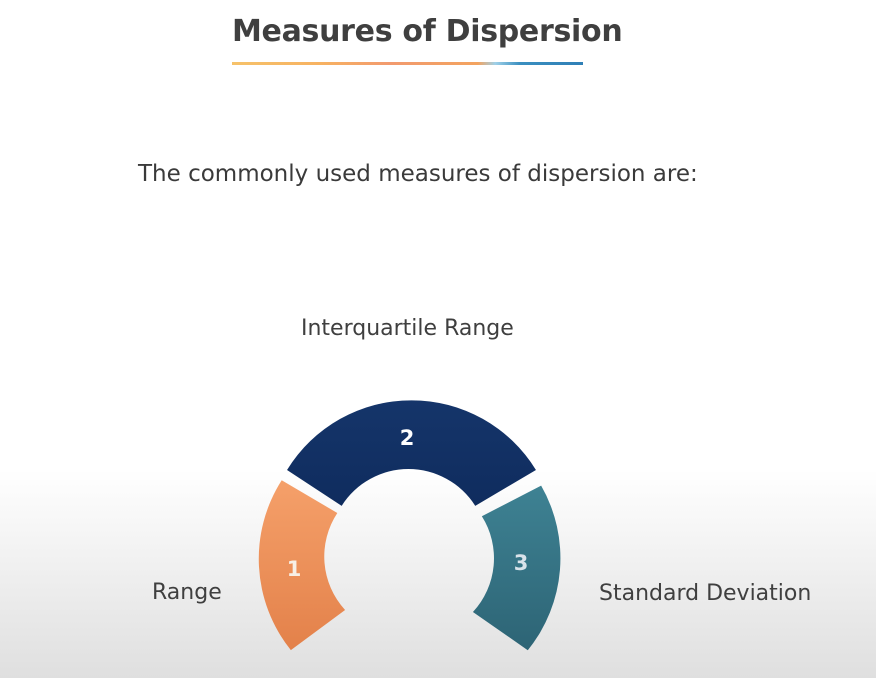 The width and height of the screenshot is (876, 678). I want to click on segment-number-3: 3, so click(521, 563).